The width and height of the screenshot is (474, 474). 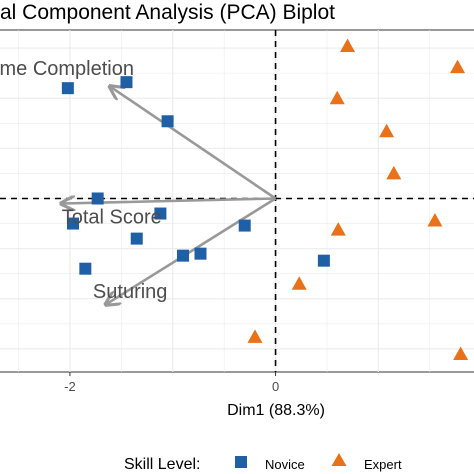 I want to click on legend-novice-label: Novice, so click(x=285, y=464).